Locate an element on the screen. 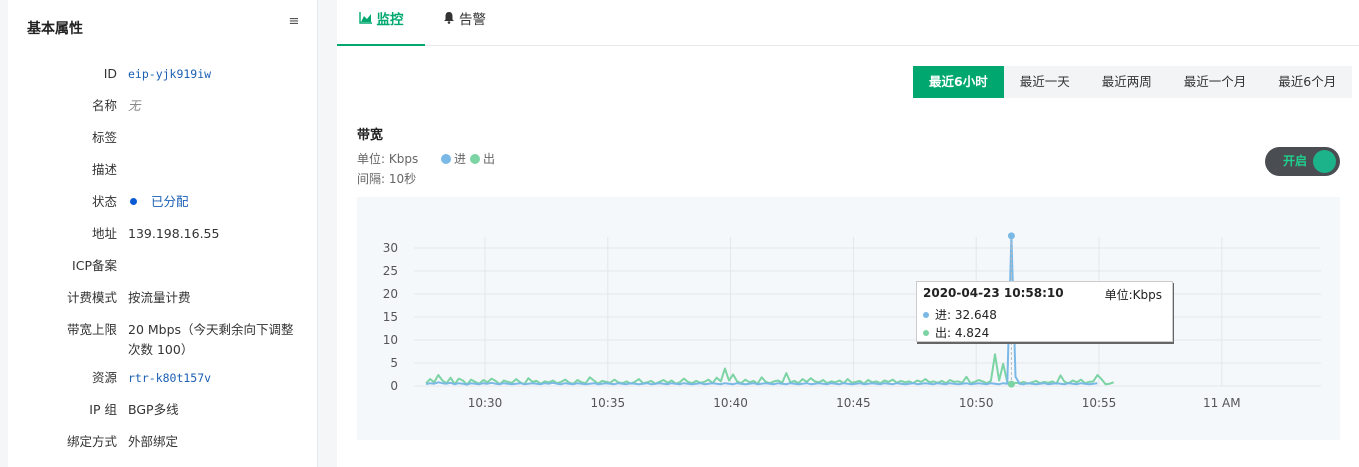 The width and height of the screenshot is (1359, 467). range-1m-button: 最近一个月 is located at coordinates (1215, 82).